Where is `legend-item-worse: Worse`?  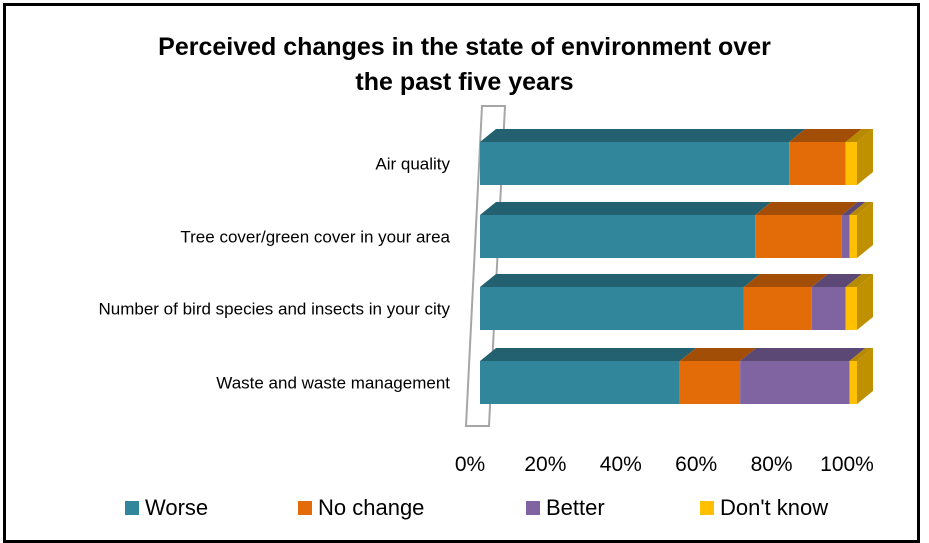
legend-item-worse: Worse is located at coordinates (166, 508).